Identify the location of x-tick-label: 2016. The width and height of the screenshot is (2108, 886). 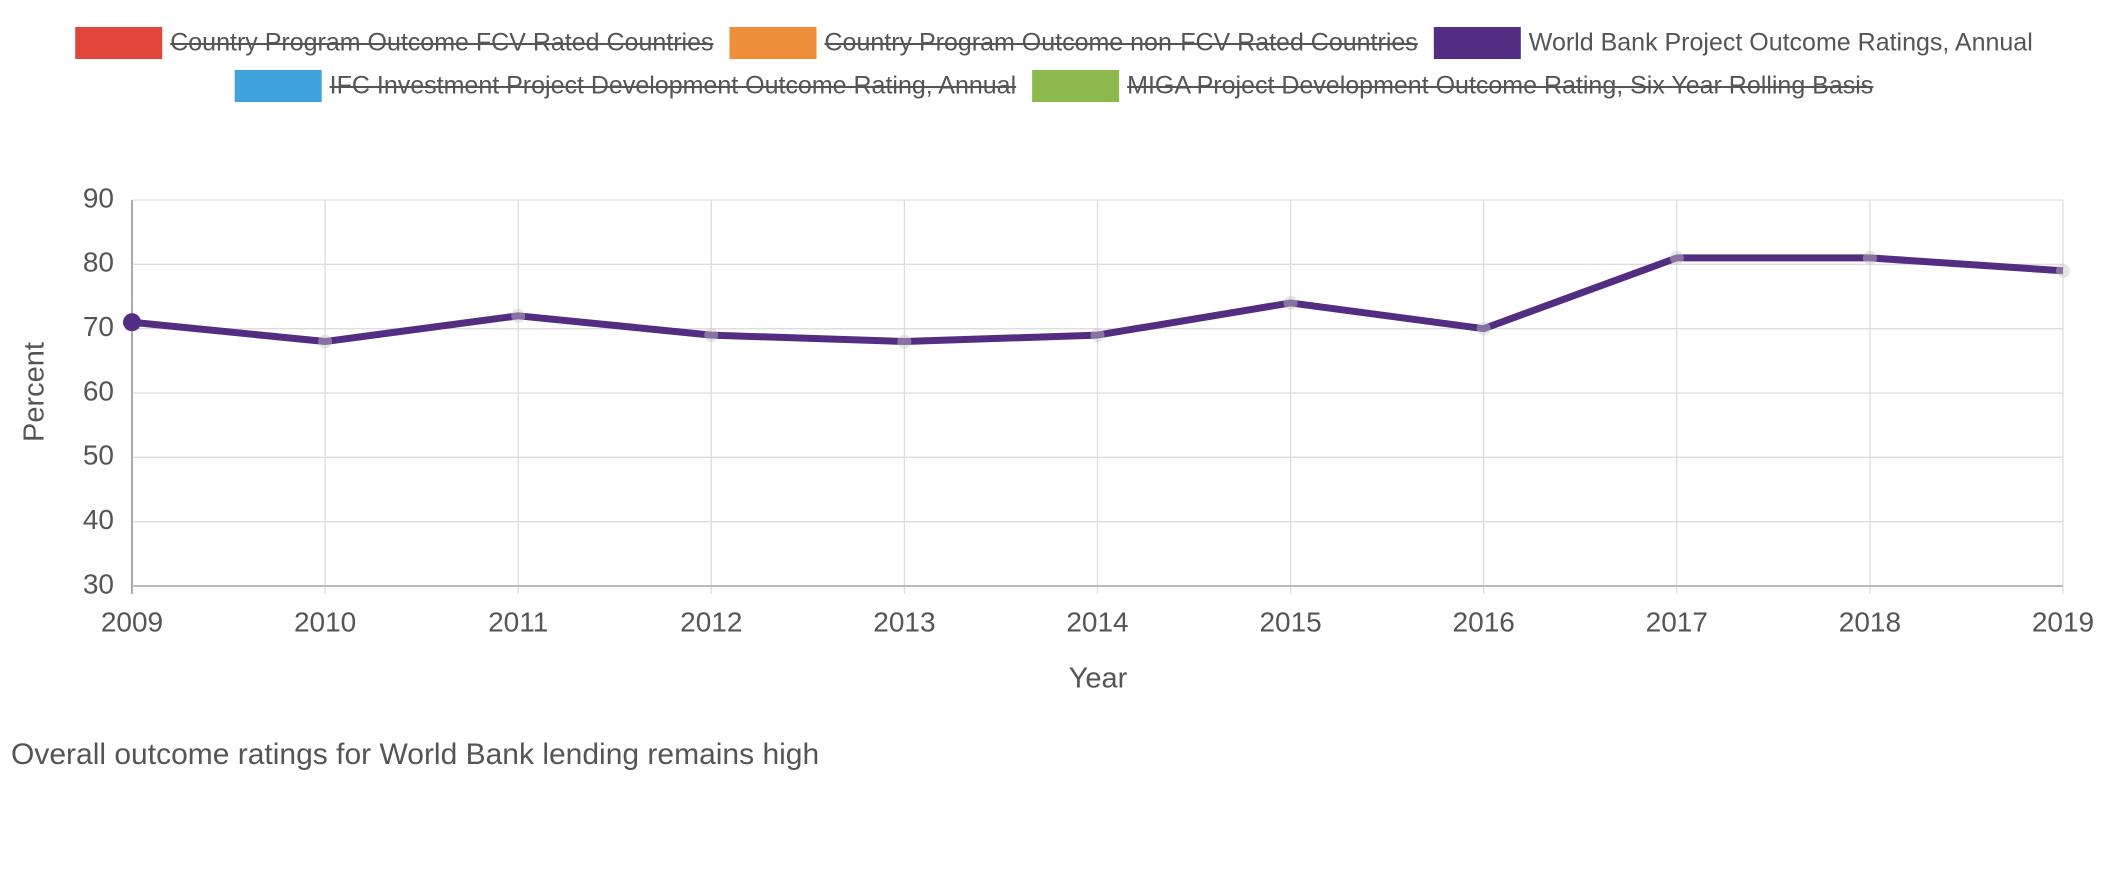
(1484, 621).